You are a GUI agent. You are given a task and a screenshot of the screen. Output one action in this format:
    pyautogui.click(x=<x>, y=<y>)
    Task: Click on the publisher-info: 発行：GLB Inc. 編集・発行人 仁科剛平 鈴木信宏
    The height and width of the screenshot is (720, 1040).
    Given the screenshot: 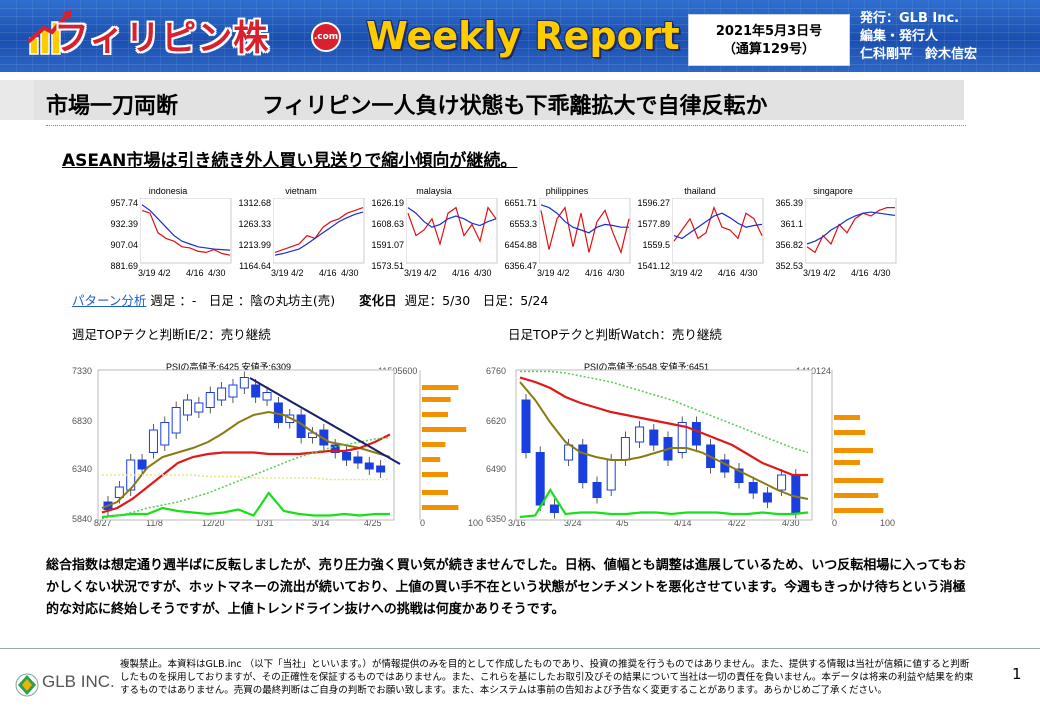 What is the action you would take?
    pyautogui.click(x=918, y=37)
    